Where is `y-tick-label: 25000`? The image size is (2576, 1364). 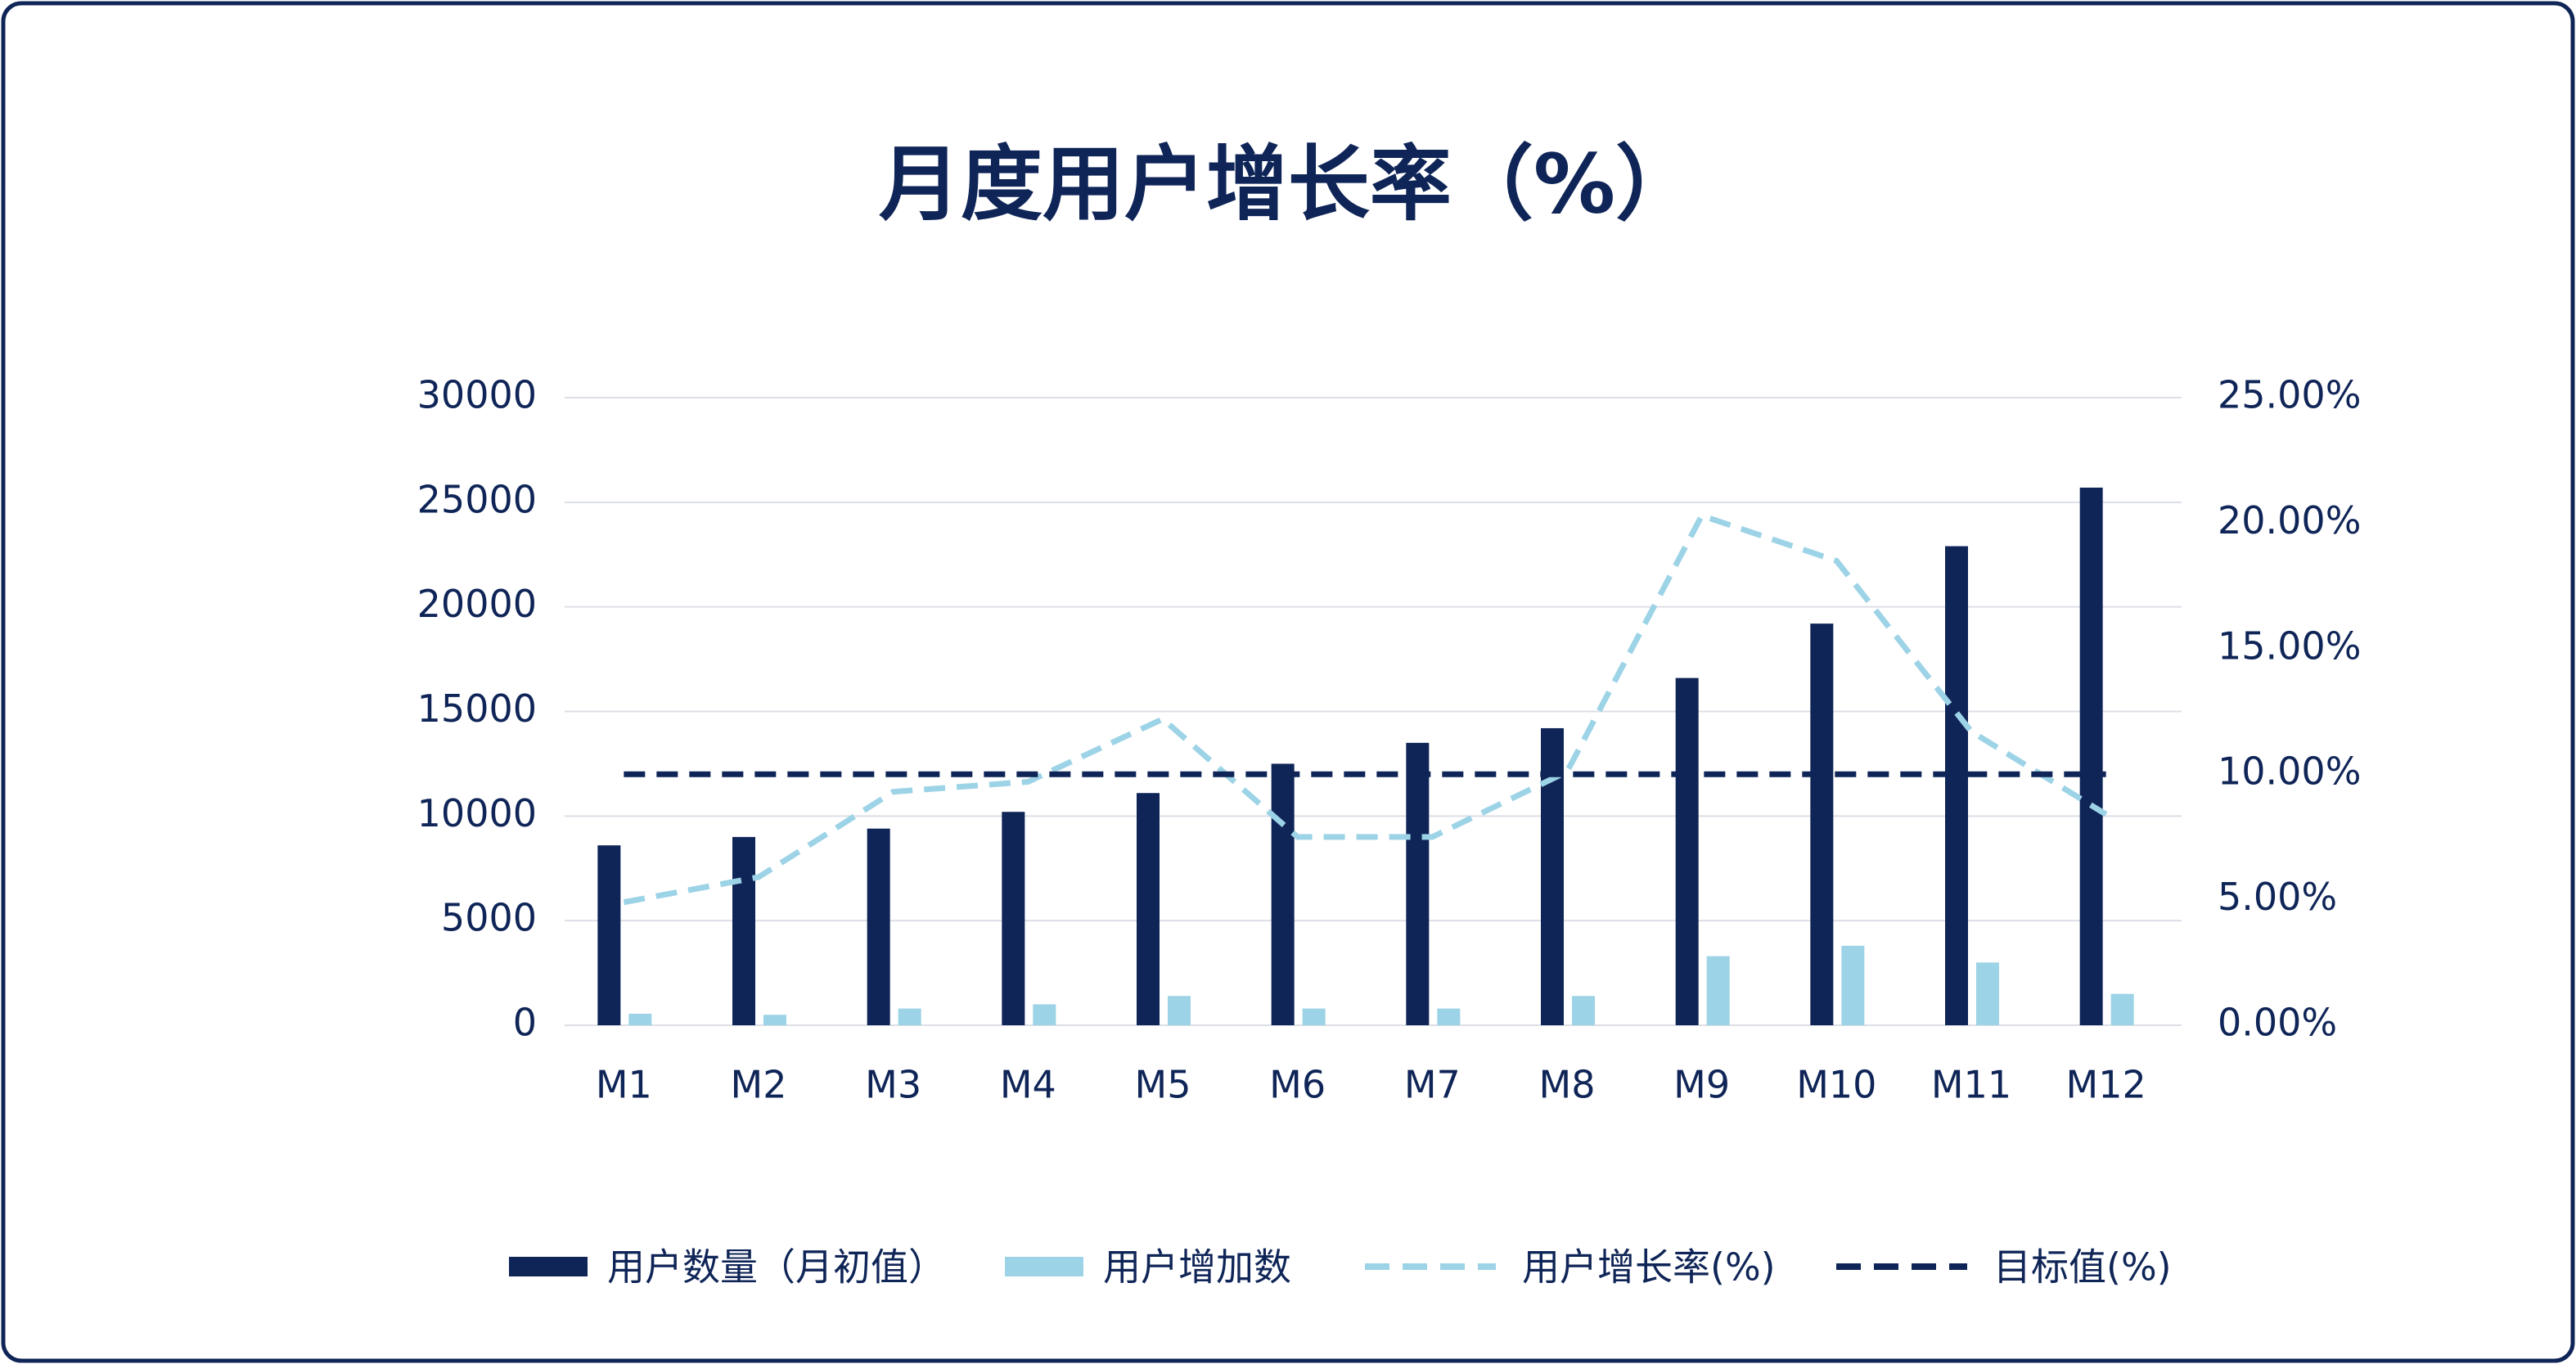
y-tick-label: 25000 is located at coordinates (477, 499).